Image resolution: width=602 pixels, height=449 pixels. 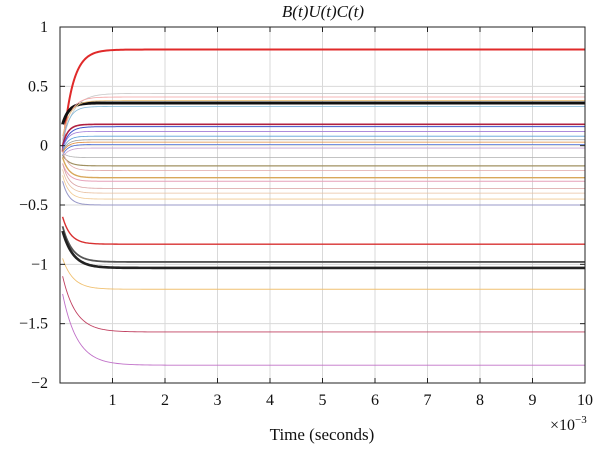 What do you see at coordinates (218, 400) in the screenshot?
I see `x-tick-label: 3` at bounding box center [218, 400].